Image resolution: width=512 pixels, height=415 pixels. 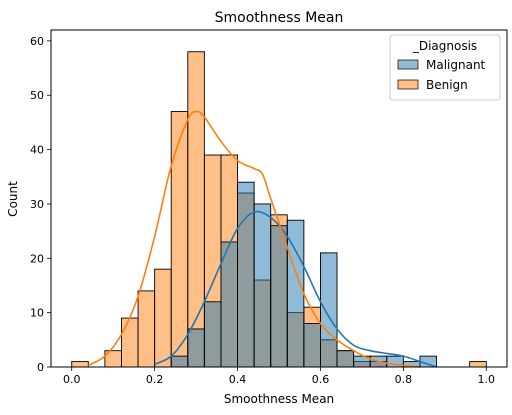 I want to click on x-tick-label: 0.8, so click(x=404, y=379).